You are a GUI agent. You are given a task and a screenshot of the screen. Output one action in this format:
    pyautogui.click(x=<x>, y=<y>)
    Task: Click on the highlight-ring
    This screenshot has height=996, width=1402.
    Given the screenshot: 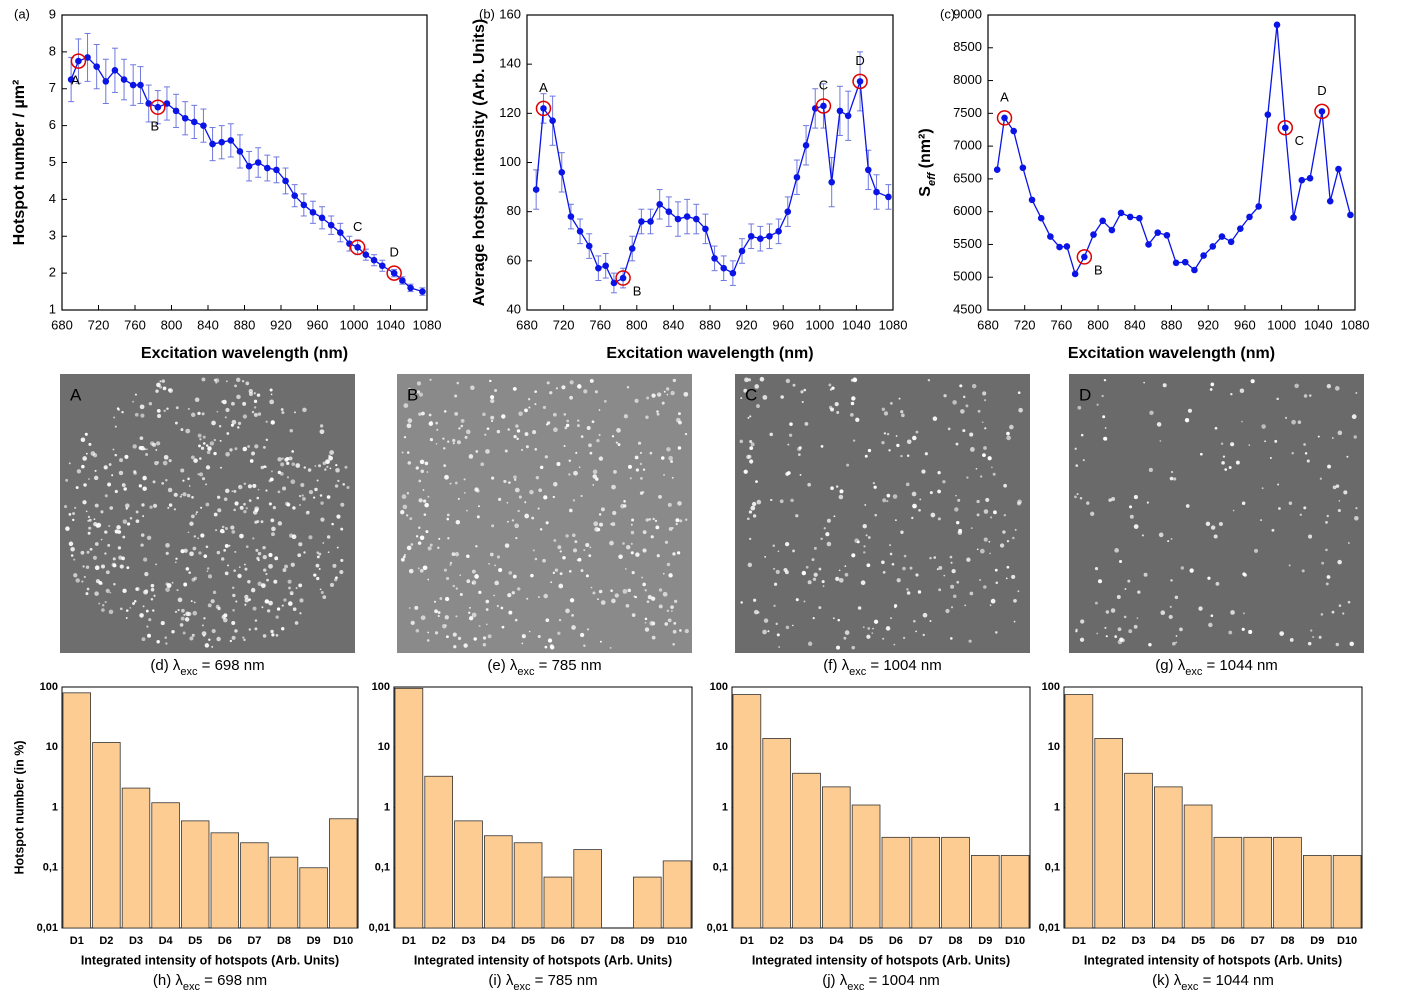 What is the action you would take?
    pyautogui.click(x=823, y=106)
    